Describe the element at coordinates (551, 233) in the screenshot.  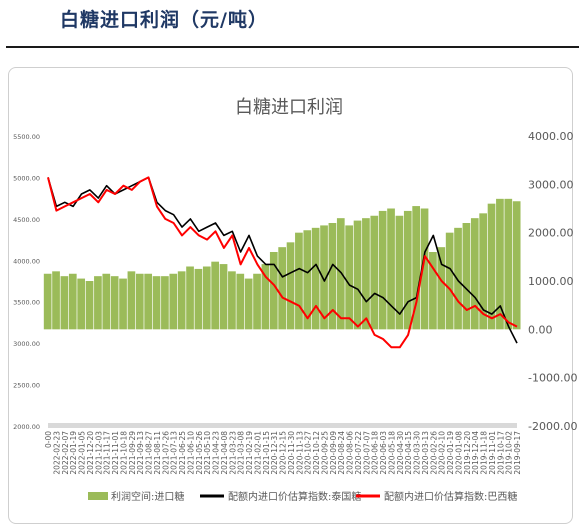
I see `y-right-tick: 2000.00` at that location.